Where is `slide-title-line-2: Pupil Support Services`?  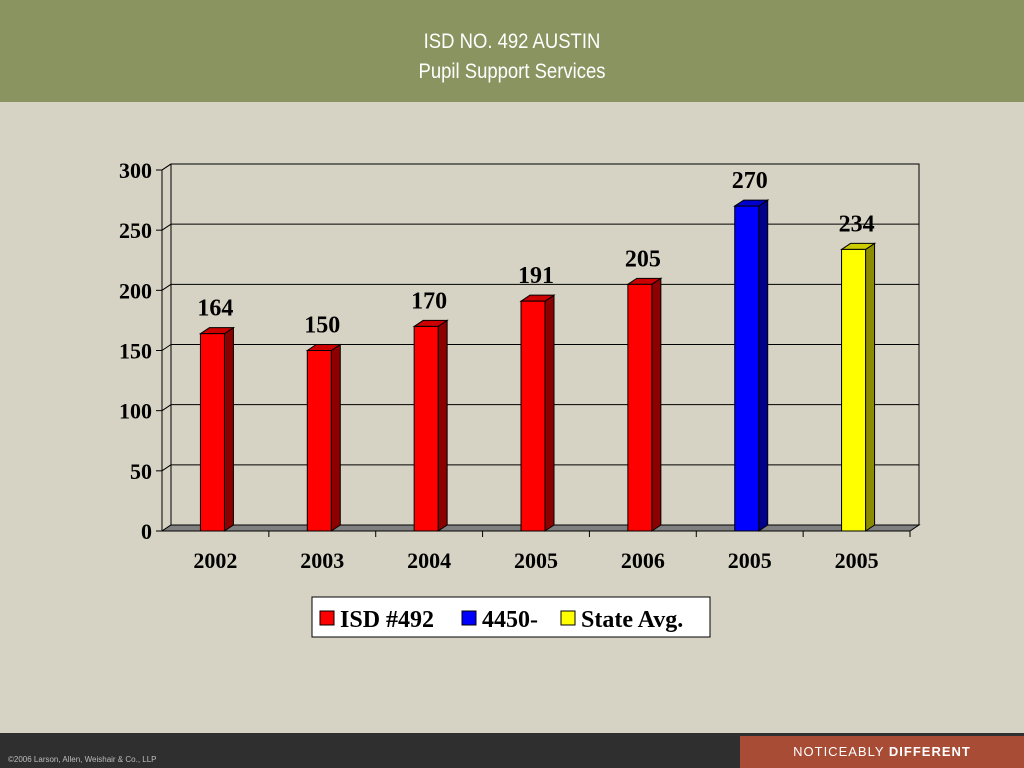
slide-title-line-2: Pupil Support Services is located at coordinates (512, 71).